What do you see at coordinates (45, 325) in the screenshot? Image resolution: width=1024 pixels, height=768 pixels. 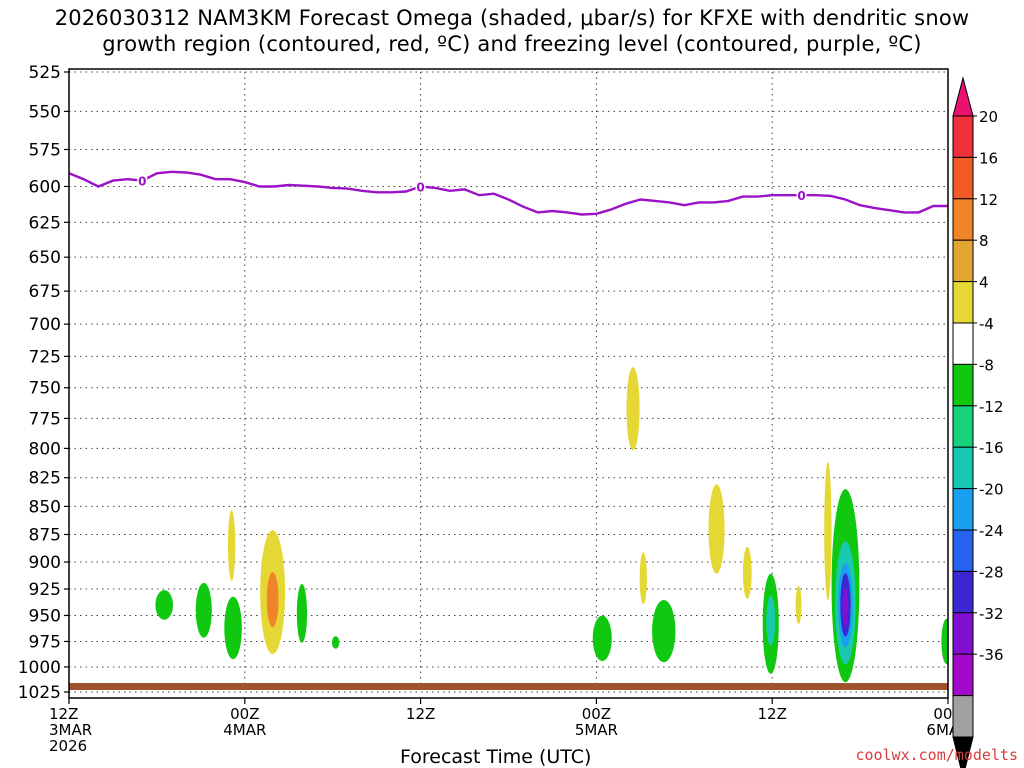 I see `y-tick-label-700: 700` at bounding box center [45, 325].